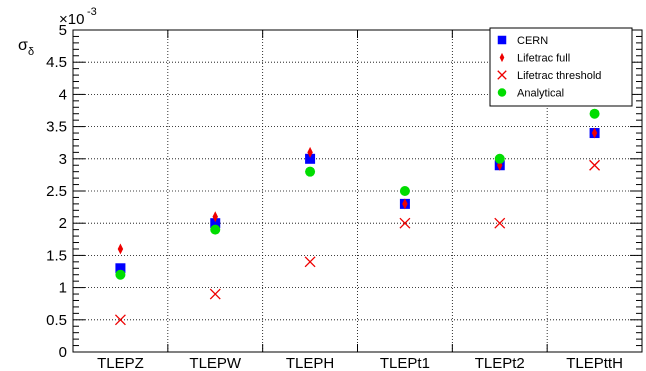 The image size is (646, 371). Describe the element at coordinates (23, 45) in the screenshot. I see `y-axis-label-main: σ` at that location.